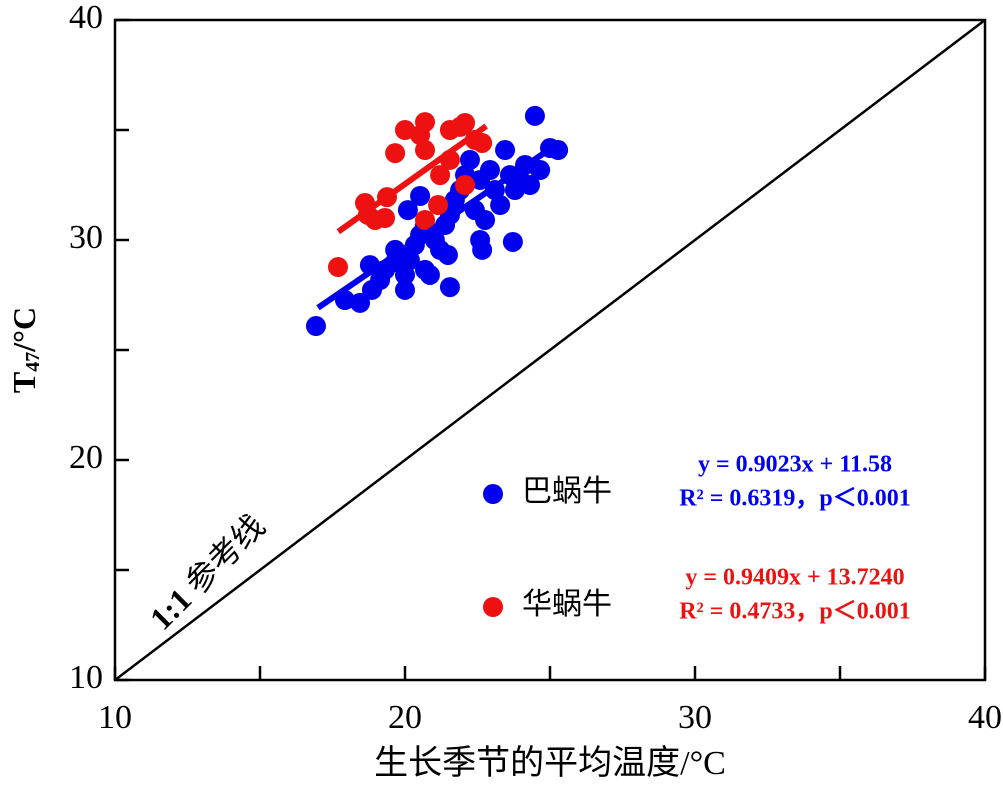 The image size is (1003, 786). Describe the element at coordinates (86, 18) in the screenshot. I see `y-tick-label: 40` at that location.